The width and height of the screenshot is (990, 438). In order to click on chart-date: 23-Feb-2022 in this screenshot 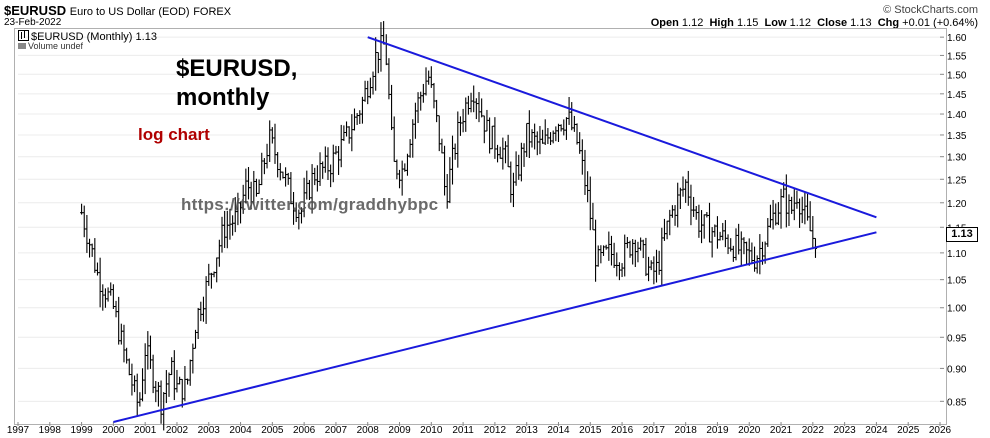, I will do `click(33, 22)`.